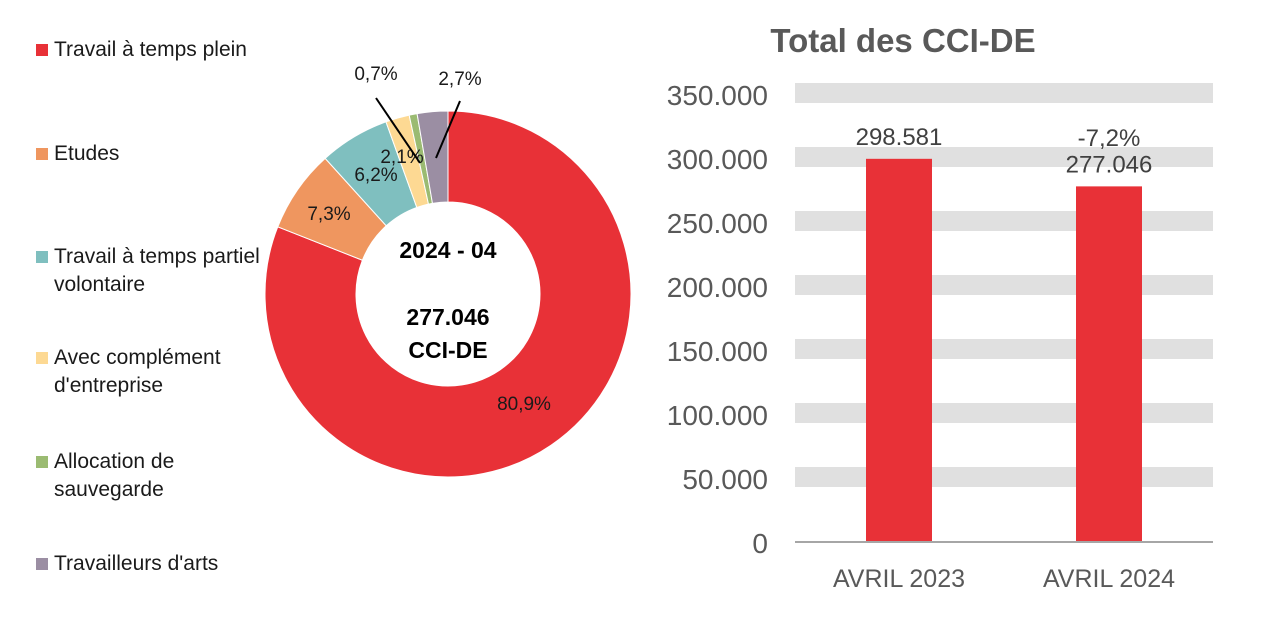  I want to click on legend-label: Allocation de sauvegarde, so click(114, 475).